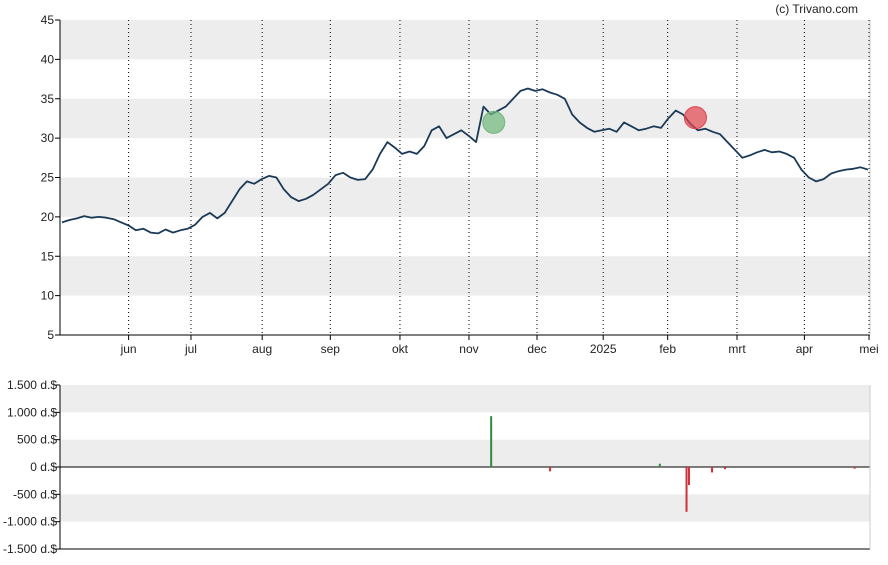  I want to click on credit-text: (c) Trivano.com, so click(816, 9).